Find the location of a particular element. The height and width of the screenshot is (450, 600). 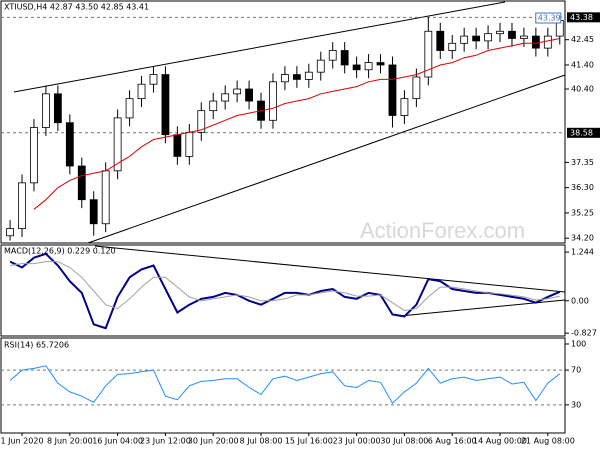

x-tick-label: 16 Jun 04:00 is located at coordinates (117, 441).